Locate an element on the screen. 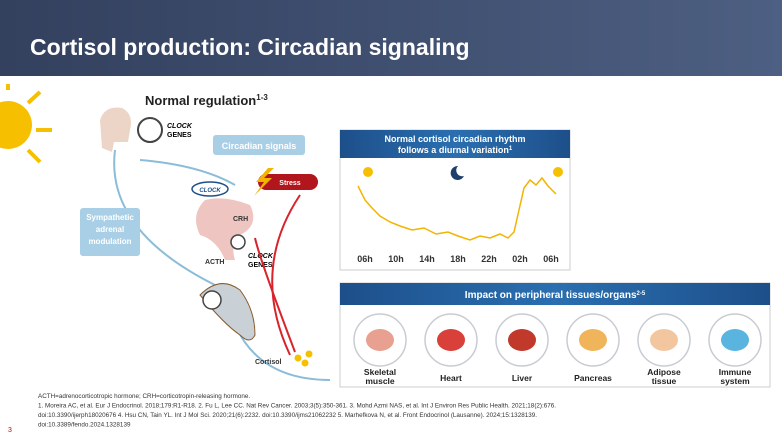 This screenshot has width=782, height=440. page-number: 3 is located at coordinates (10, 430).